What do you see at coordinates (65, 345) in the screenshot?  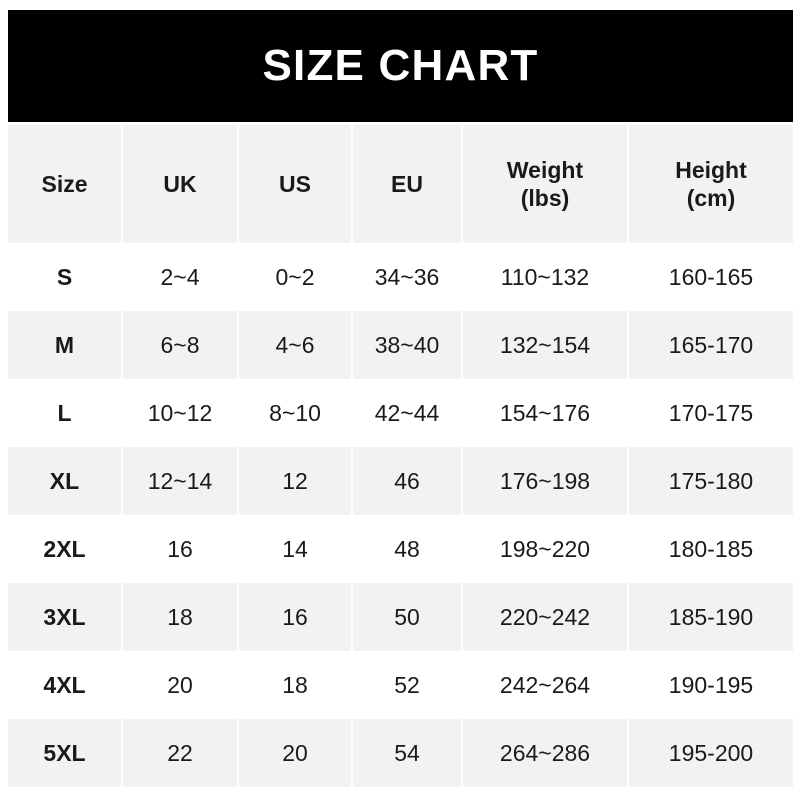 I see `cell-size: M` at bounding box center [65, 345].